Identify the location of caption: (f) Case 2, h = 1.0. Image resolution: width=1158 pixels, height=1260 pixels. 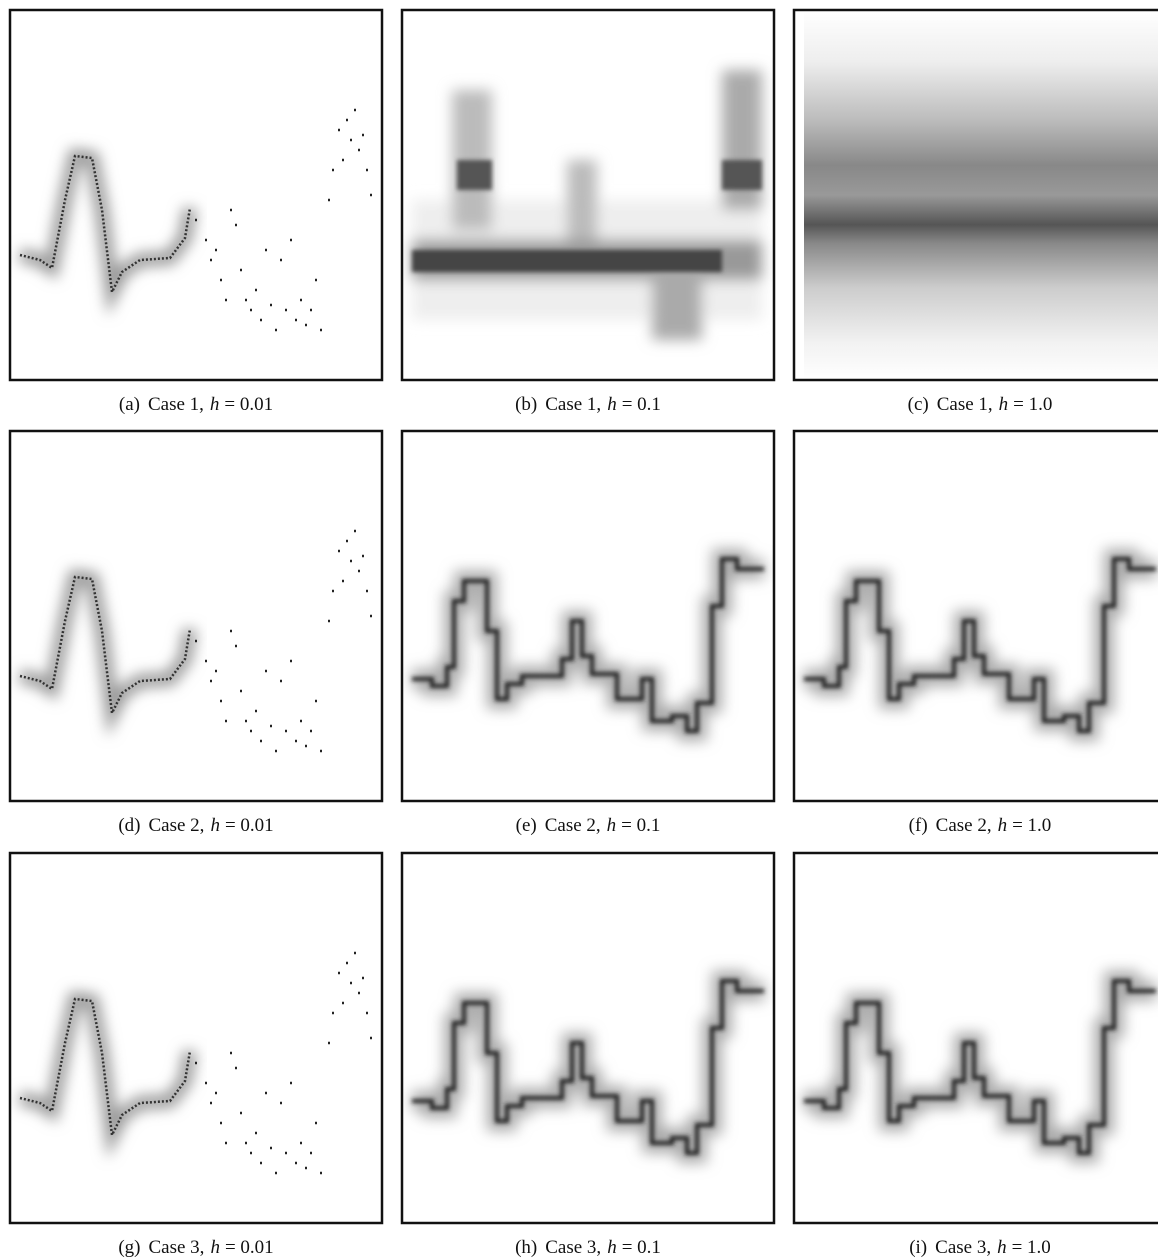
(980, 825).